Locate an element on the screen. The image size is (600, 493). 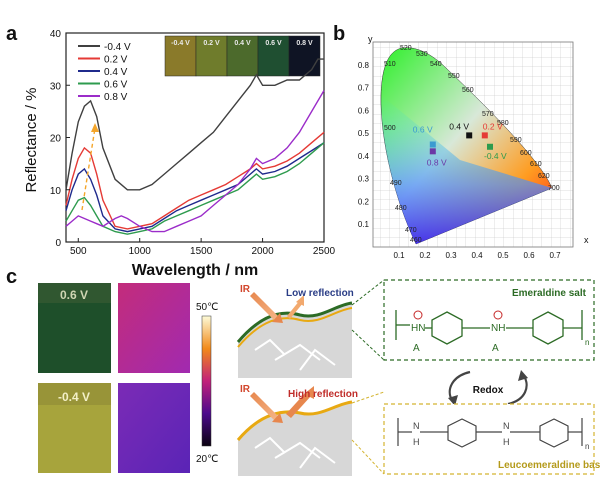
cie-y-tick-label-0: 0.1 is located at coordinates (364, 224).